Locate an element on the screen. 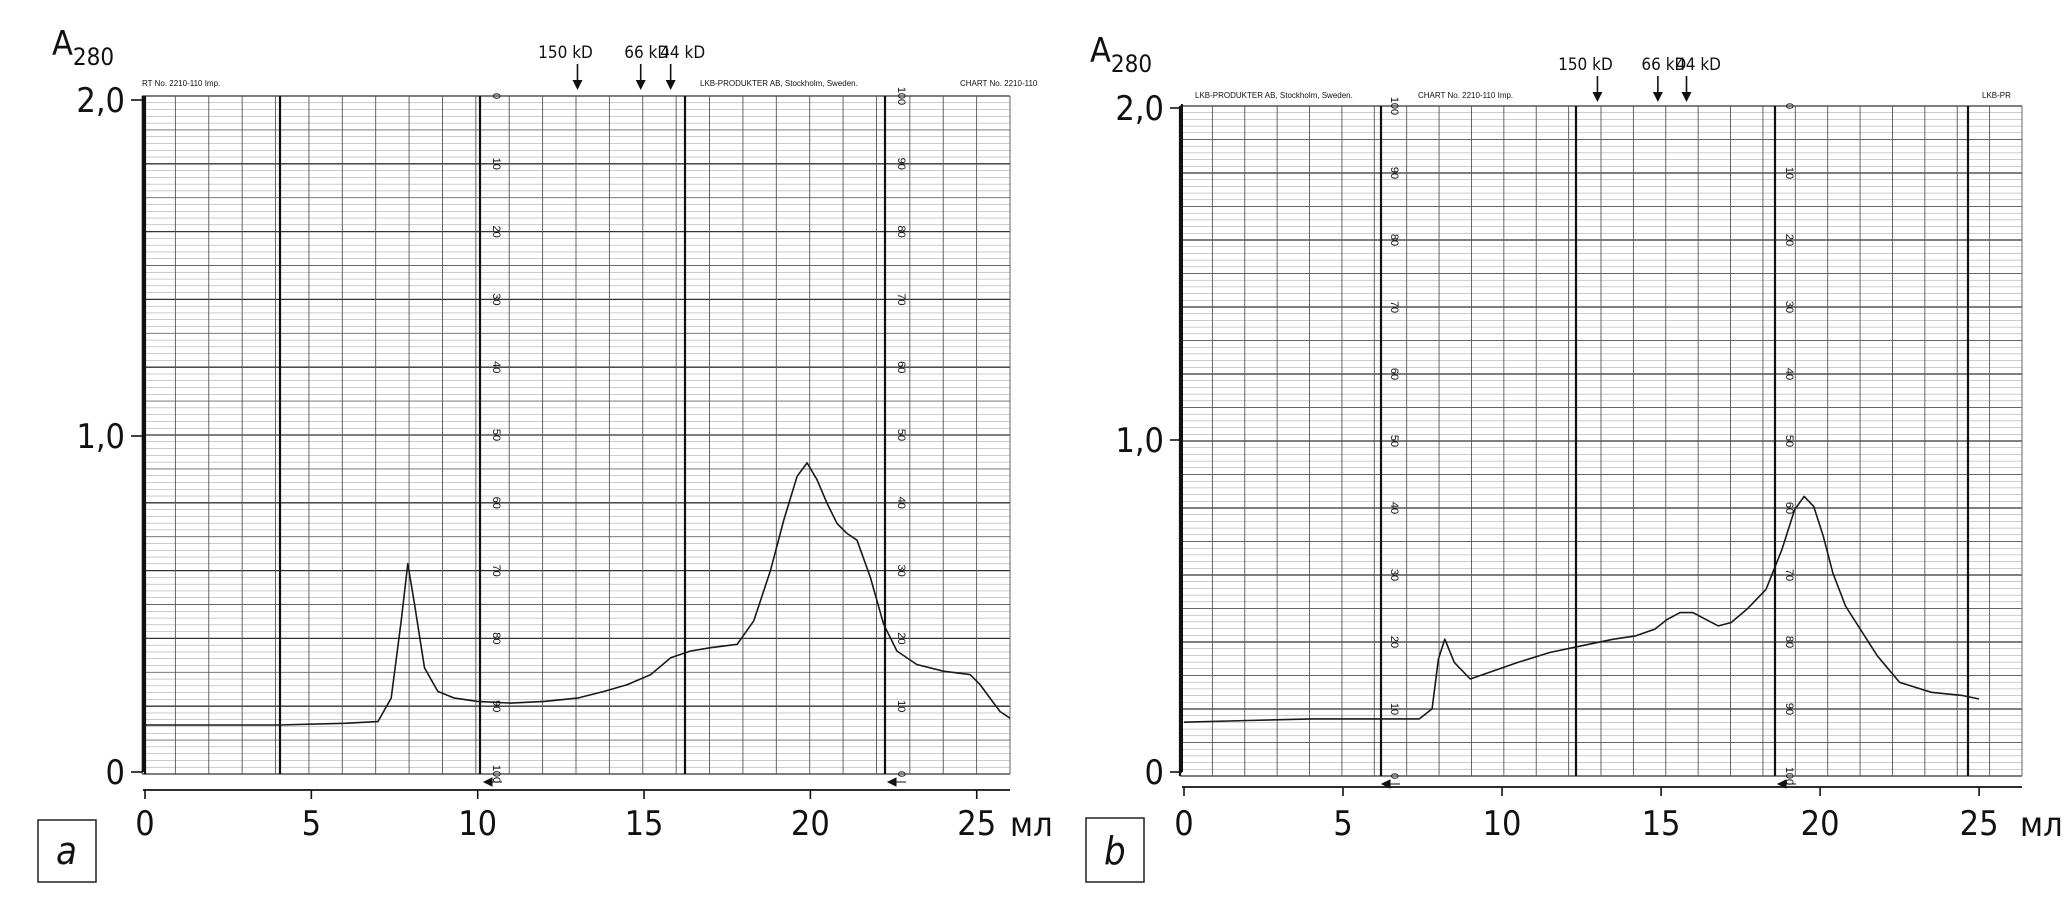  x-axis-unit-a: мл is located at coordinates (1031, 825).